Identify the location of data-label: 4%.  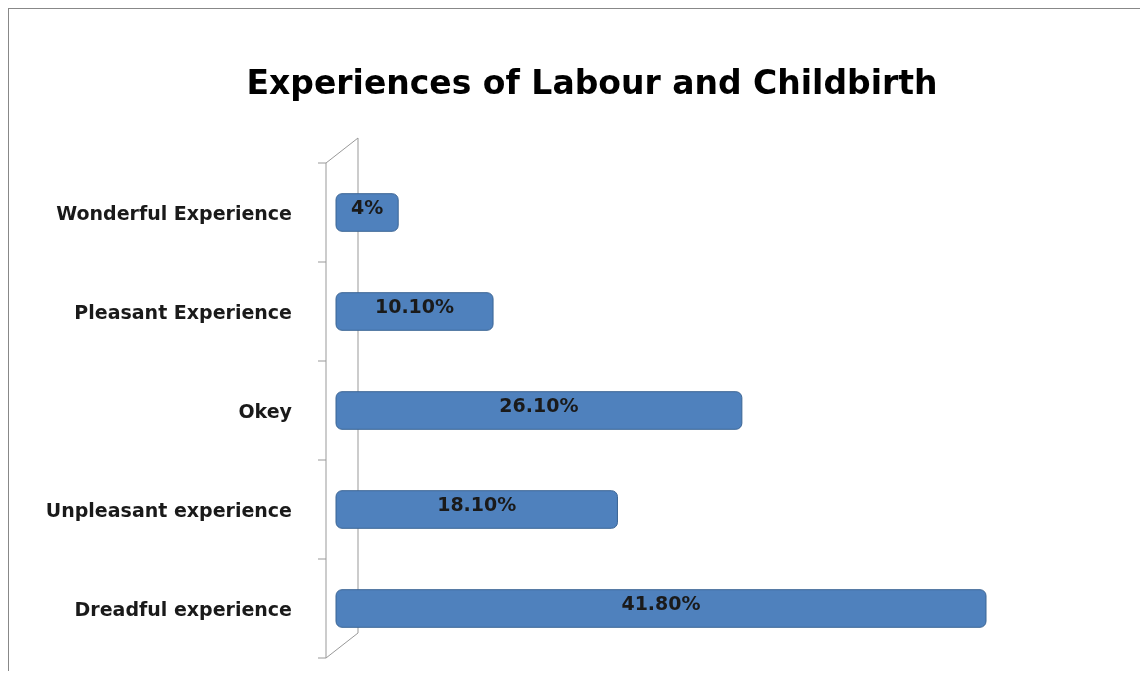
(367, 207).